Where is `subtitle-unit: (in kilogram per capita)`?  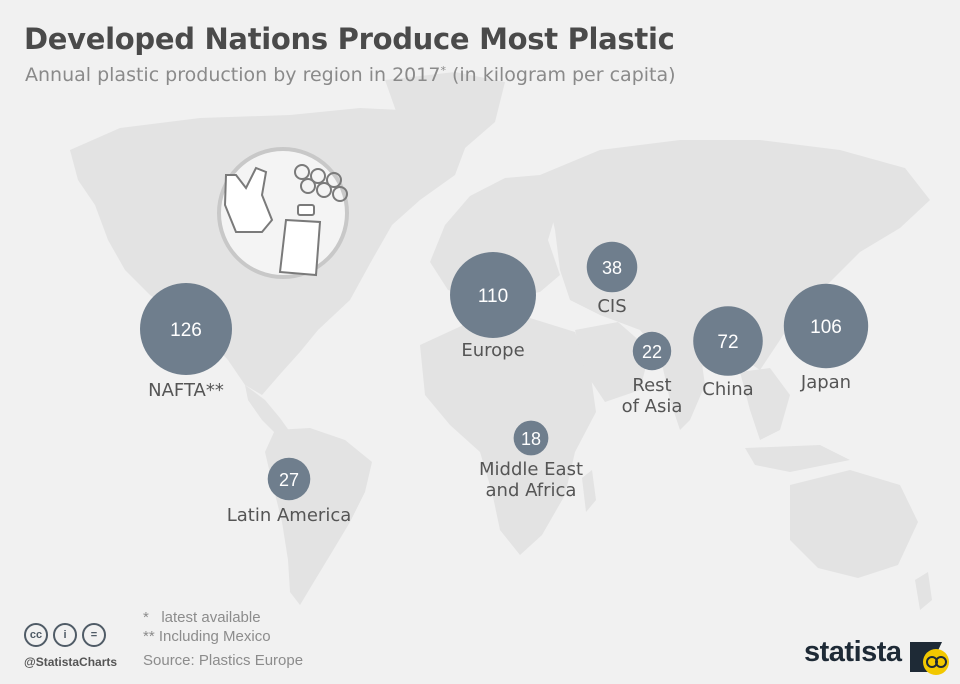
subtitle-unit: (in kilogram per capita) is located at coordinates (560, 75).